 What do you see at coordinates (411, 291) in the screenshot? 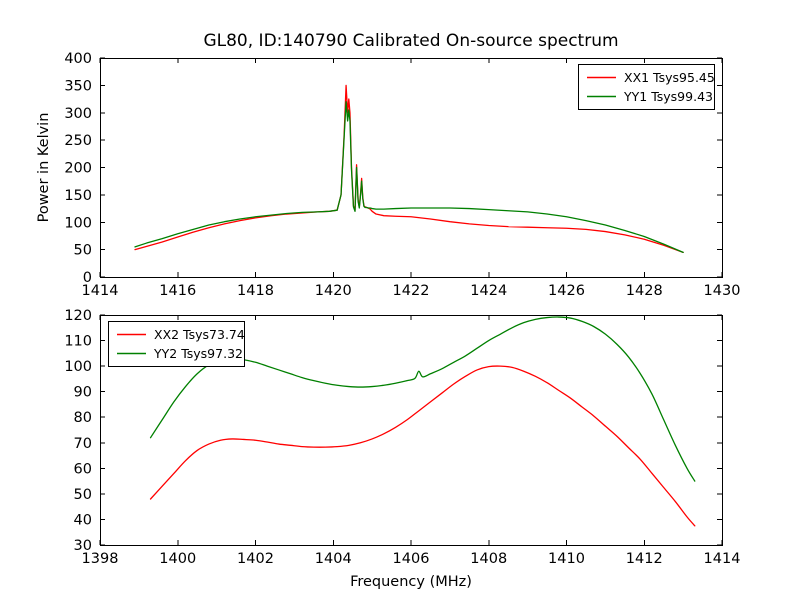
I see `xtick-label-top-4: 1422` at bounding box center [411, 291].